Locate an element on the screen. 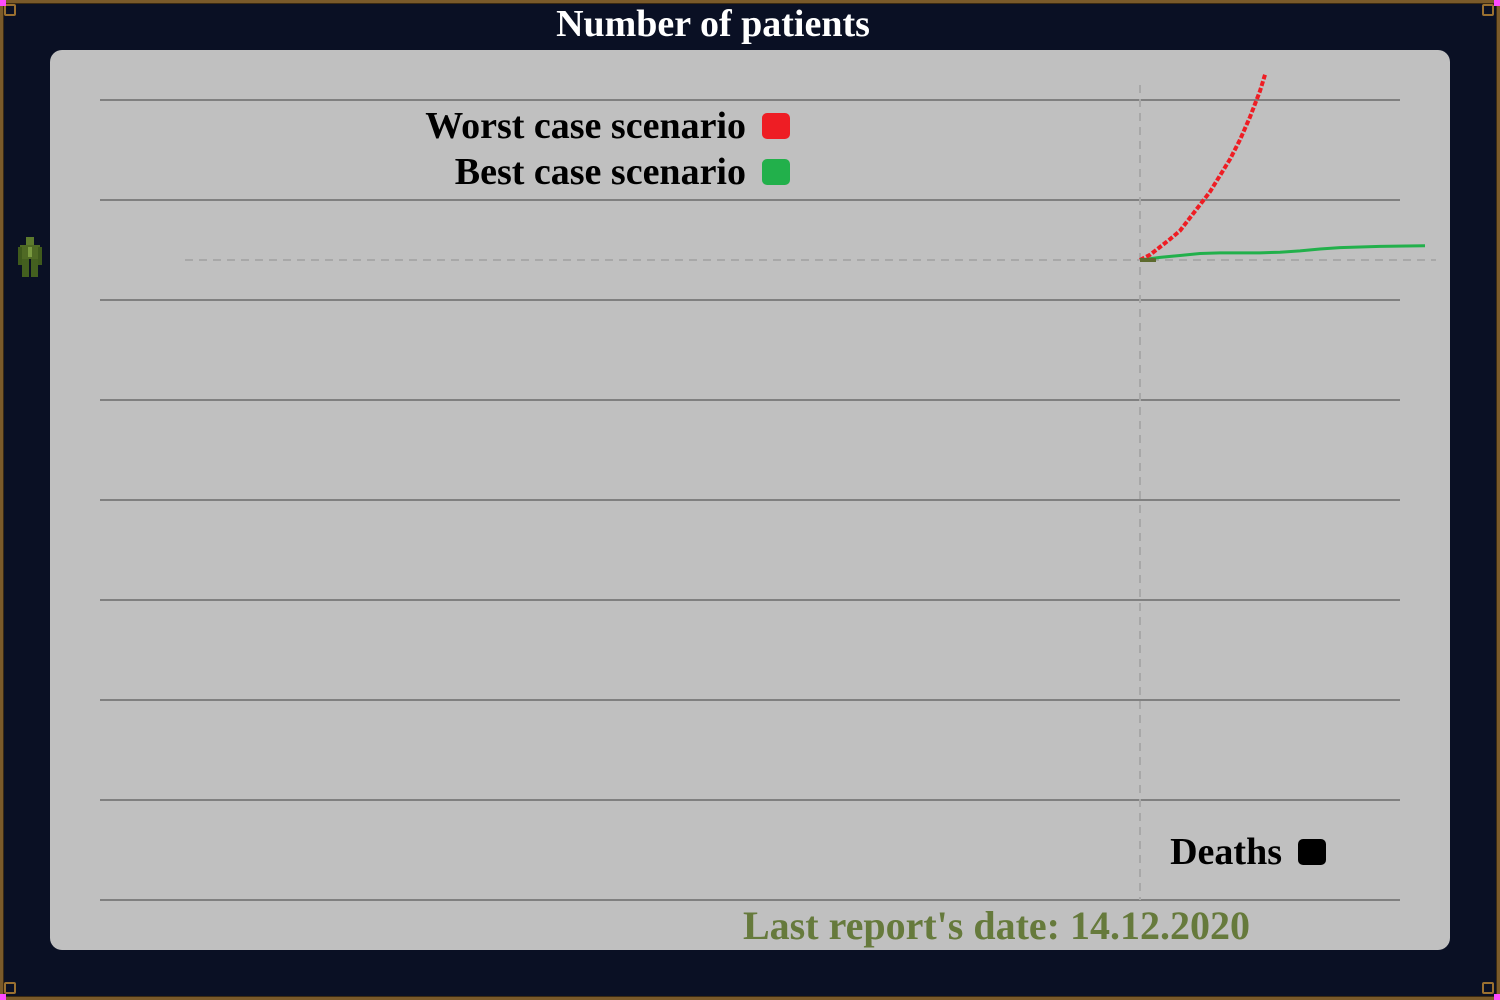 This screenshot has height=1000, width=1500. patient-figure-icon is located at coordinates (30, 258).